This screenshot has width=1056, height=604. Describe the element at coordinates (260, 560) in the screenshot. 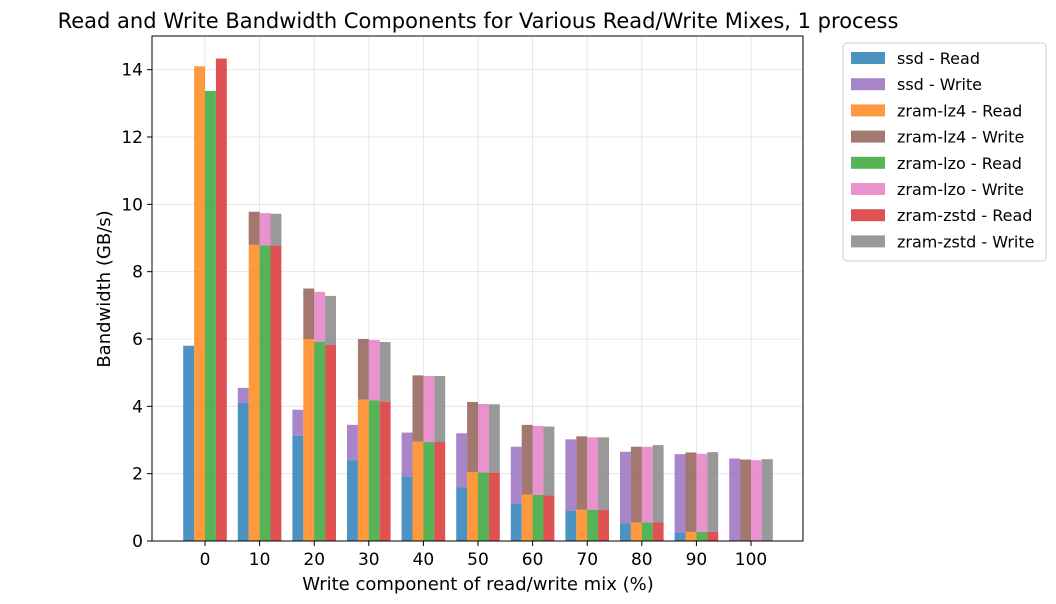

I see `x-tick-label: 10` at that location.